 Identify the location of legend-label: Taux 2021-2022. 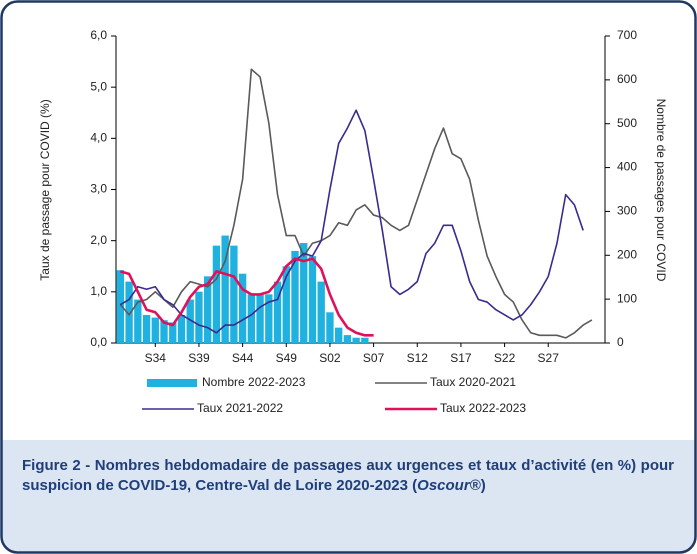
(240, 408).